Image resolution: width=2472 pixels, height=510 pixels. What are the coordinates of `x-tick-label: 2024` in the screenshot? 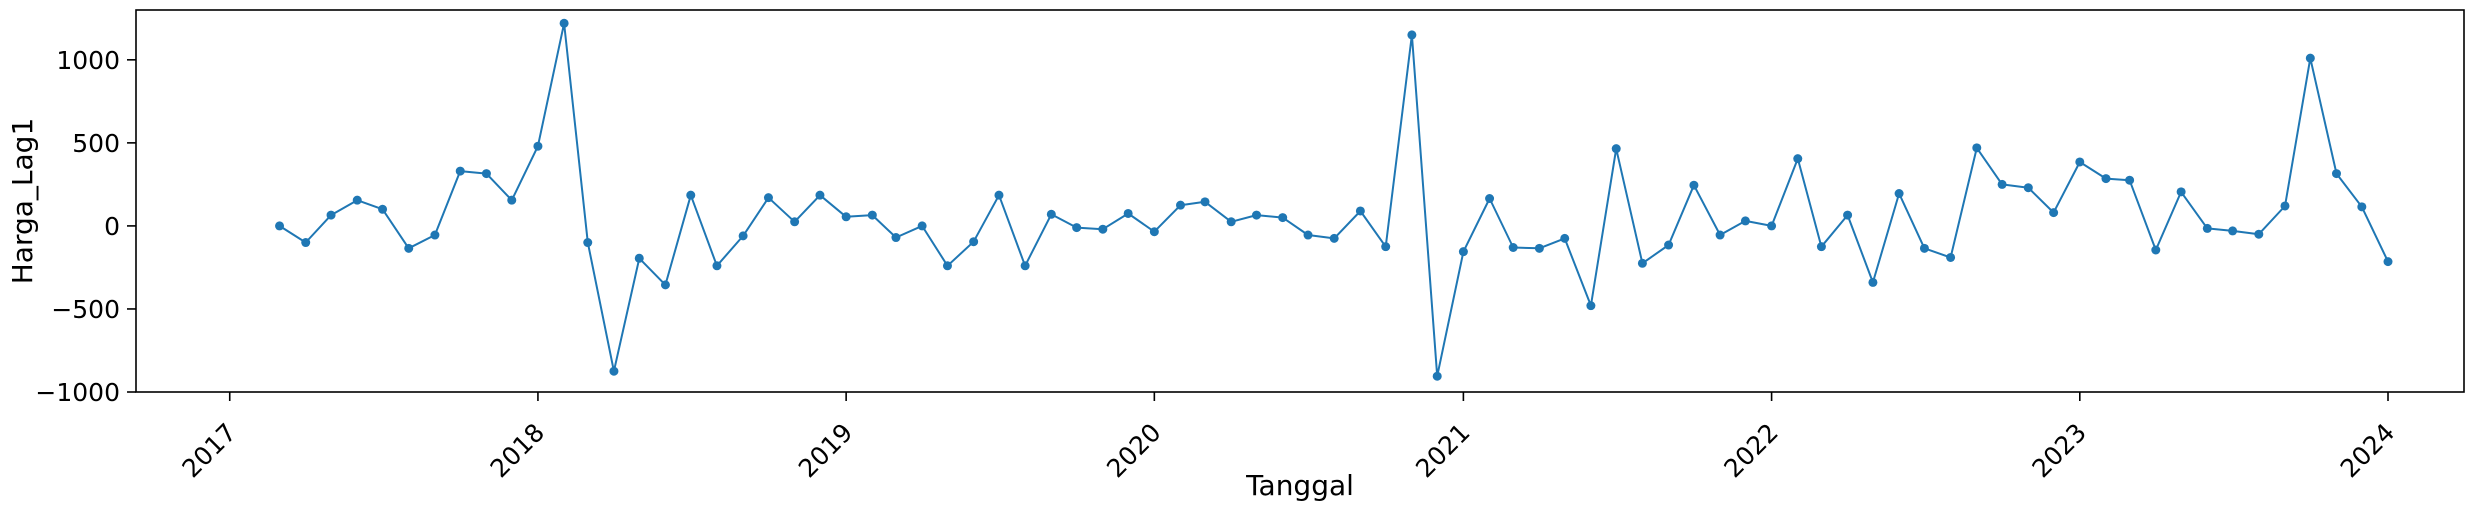 It's located at (2367, 450).